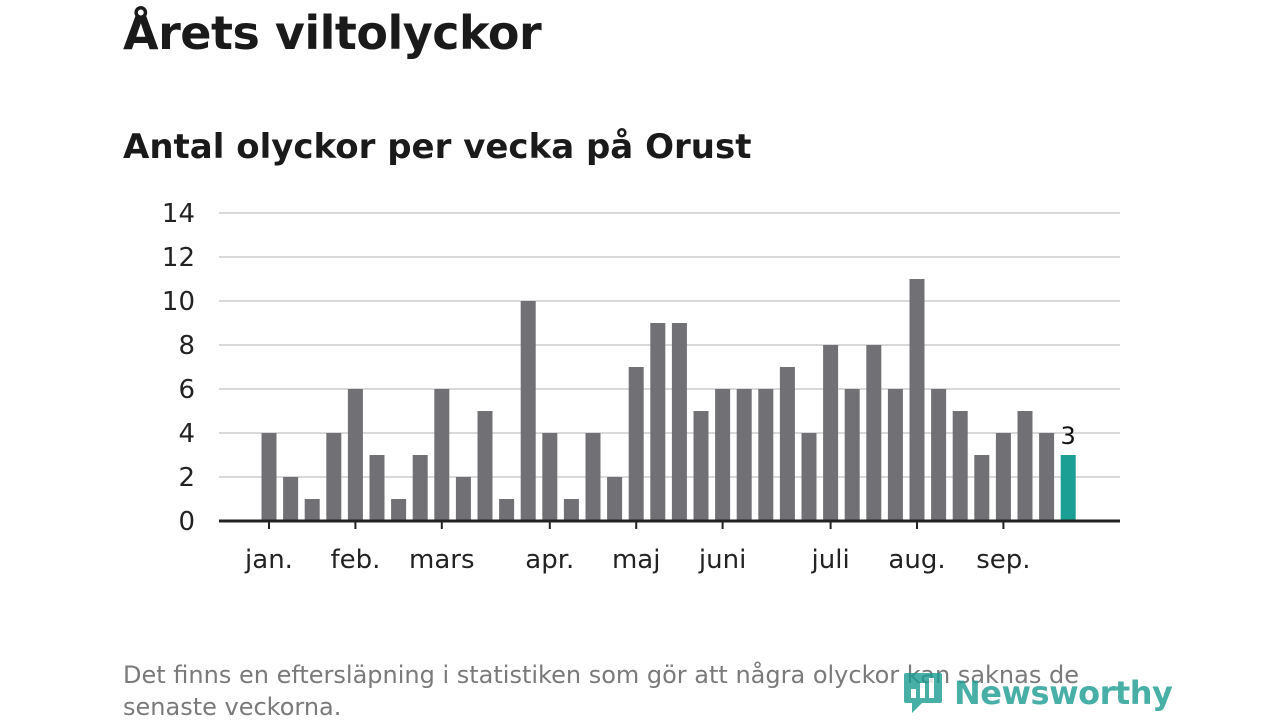 This screenshot has width=1280, height=720. Describe the element at coordinates (916, 560) in the screenshot. I see `x-tick-label: aug.` at that location.